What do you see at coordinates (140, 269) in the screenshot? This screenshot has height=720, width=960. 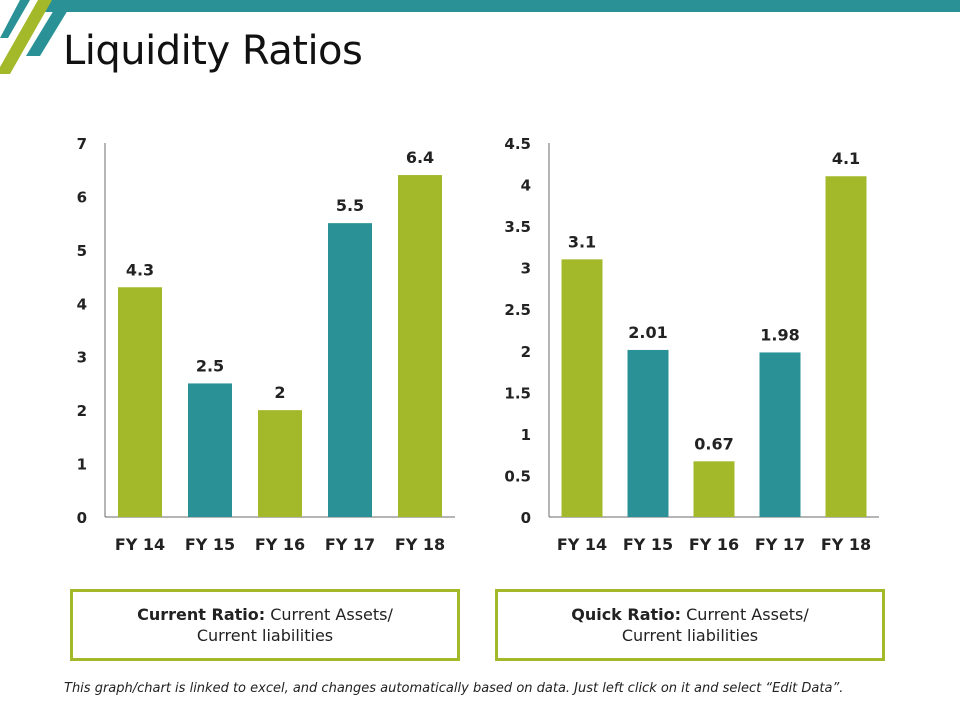 I see `data-label: 4.3` at bounding box center [140, 269].